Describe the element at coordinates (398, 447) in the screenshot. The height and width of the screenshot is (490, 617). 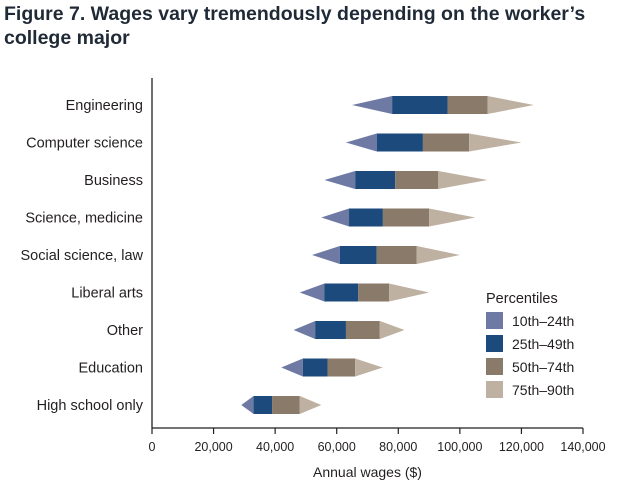
I see `x-tick-label: 80,000` at that location.